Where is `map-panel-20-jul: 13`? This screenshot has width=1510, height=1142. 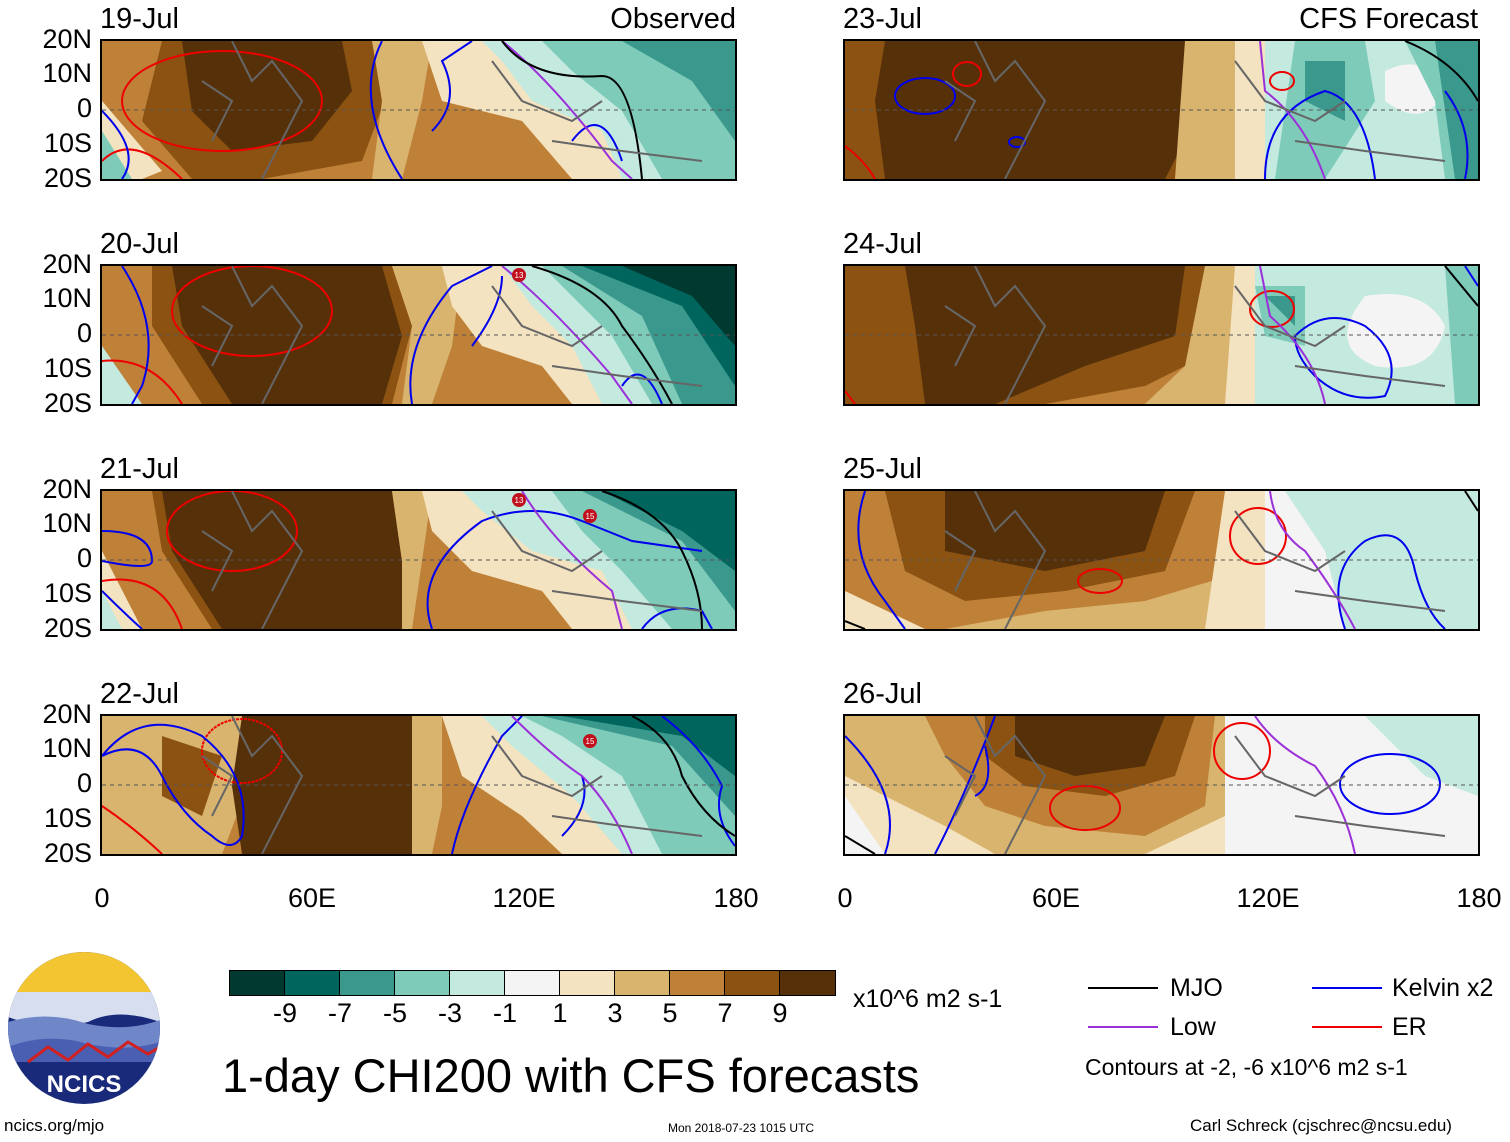
map-panel-20-jul: 13 is located at coordinates (418, 335).